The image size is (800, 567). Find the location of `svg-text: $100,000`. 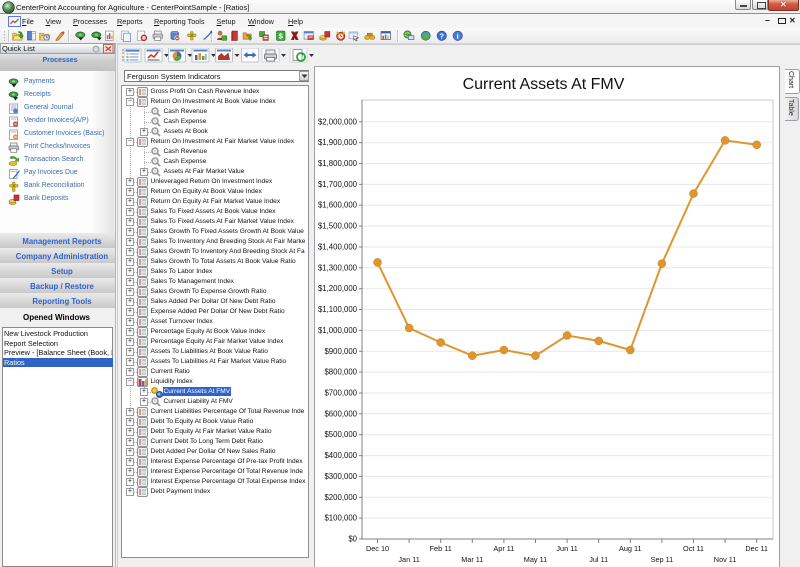

svg-text: $100,000 is located at coordinates (340, 518).